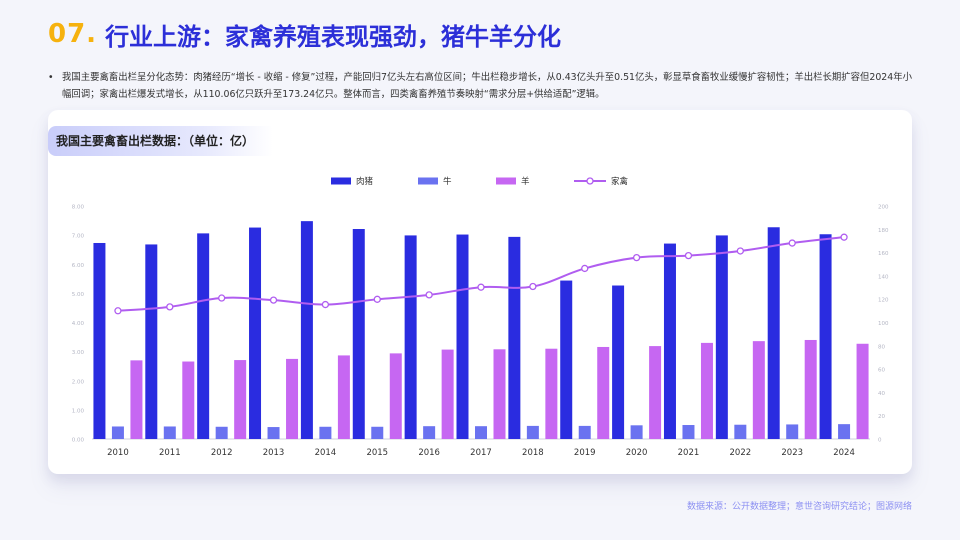 This screenshot has height=540, width=960. What do you see at coordinates (758, 390) in the screenshot?
I see `bar-羊-2022` at bounding box center [758, 390].